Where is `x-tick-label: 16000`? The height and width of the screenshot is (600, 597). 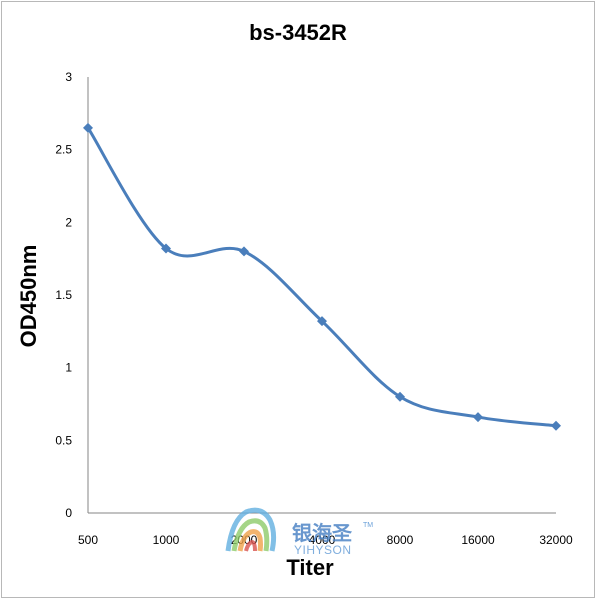
x-tick-label: 16000 is located at coordinates (478, 540).